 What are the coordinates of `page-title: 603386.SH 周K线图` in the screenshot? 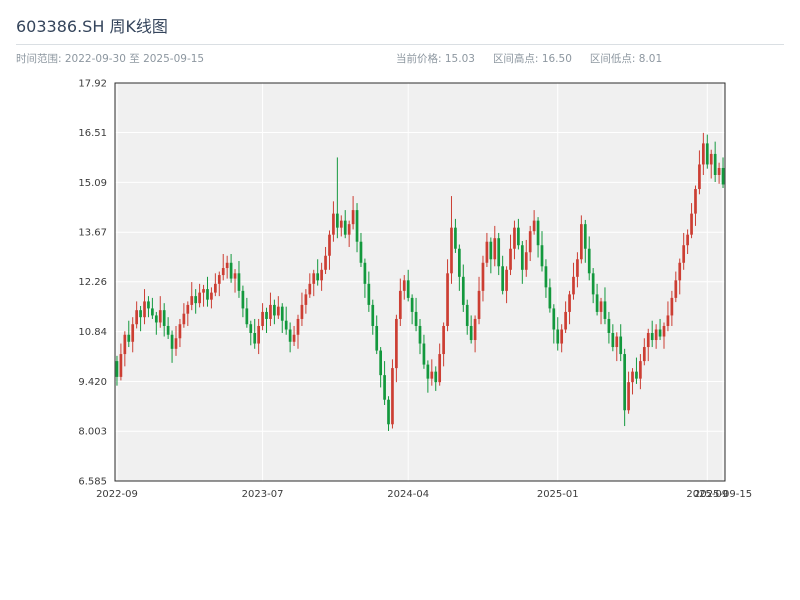 It's located at (92, 26).